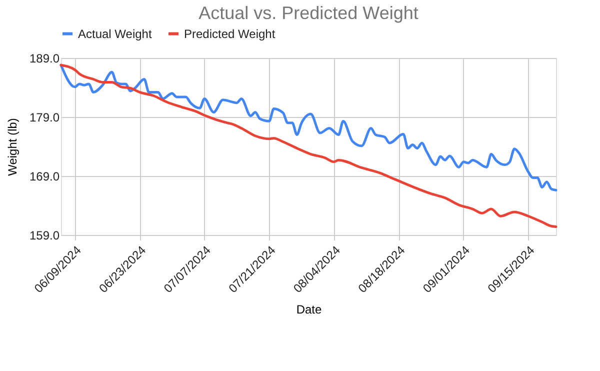  What do you see at coordinates (308, 13) in the screenshot?
I see `chart-title: Actual vs. Predicted Weight` at bounding box center [308, 13].